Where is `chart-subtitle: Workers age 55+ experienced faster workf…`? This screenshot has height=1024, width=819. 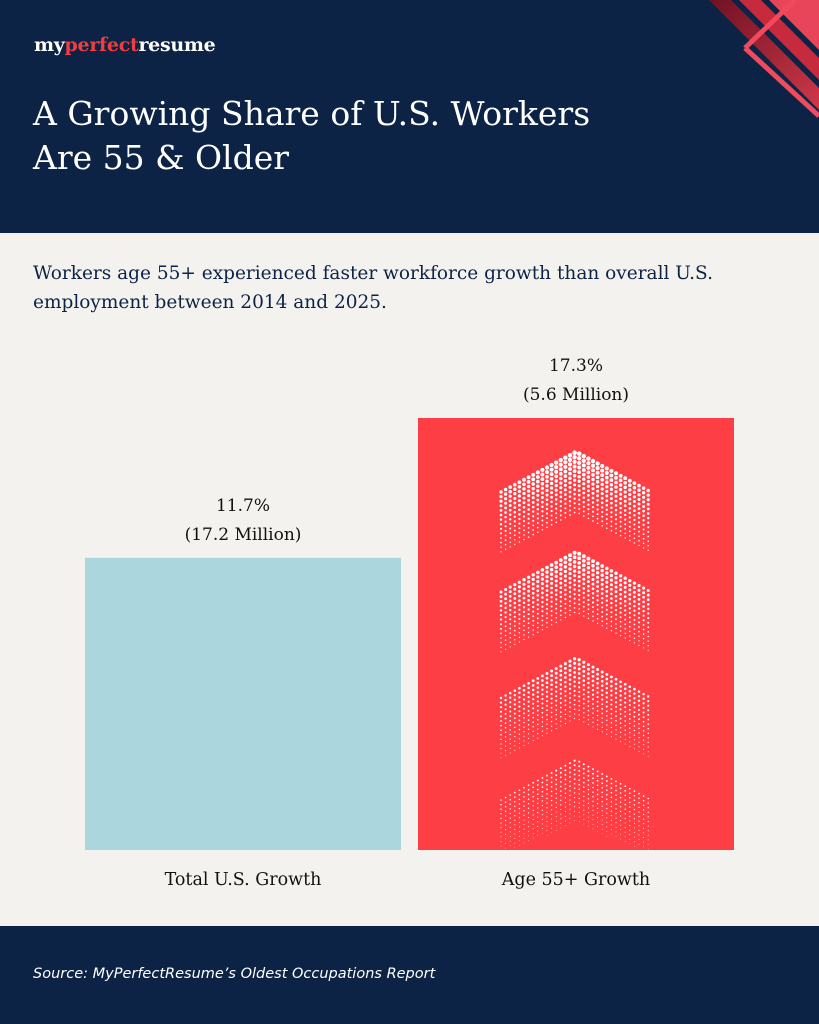 chart-subtitle: Workers age 55+ experienced faster workf… is located at coordinates (373, 288).